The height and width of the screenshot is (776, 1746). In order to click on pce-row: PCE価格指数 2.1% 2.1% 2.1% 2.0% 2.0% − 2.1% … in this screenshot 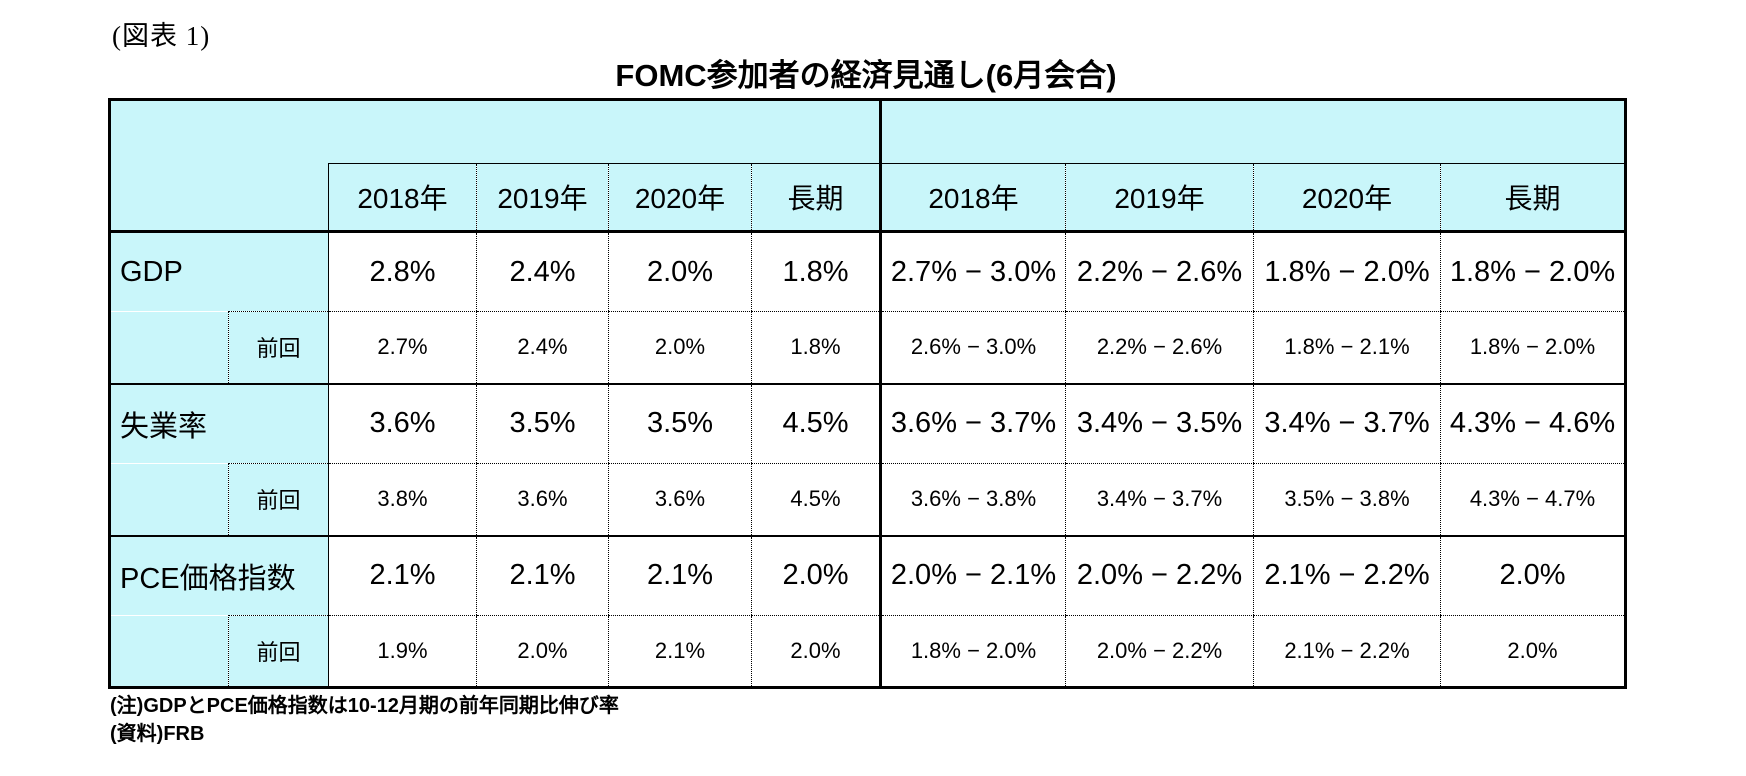, I will do `click(867, 575)`.